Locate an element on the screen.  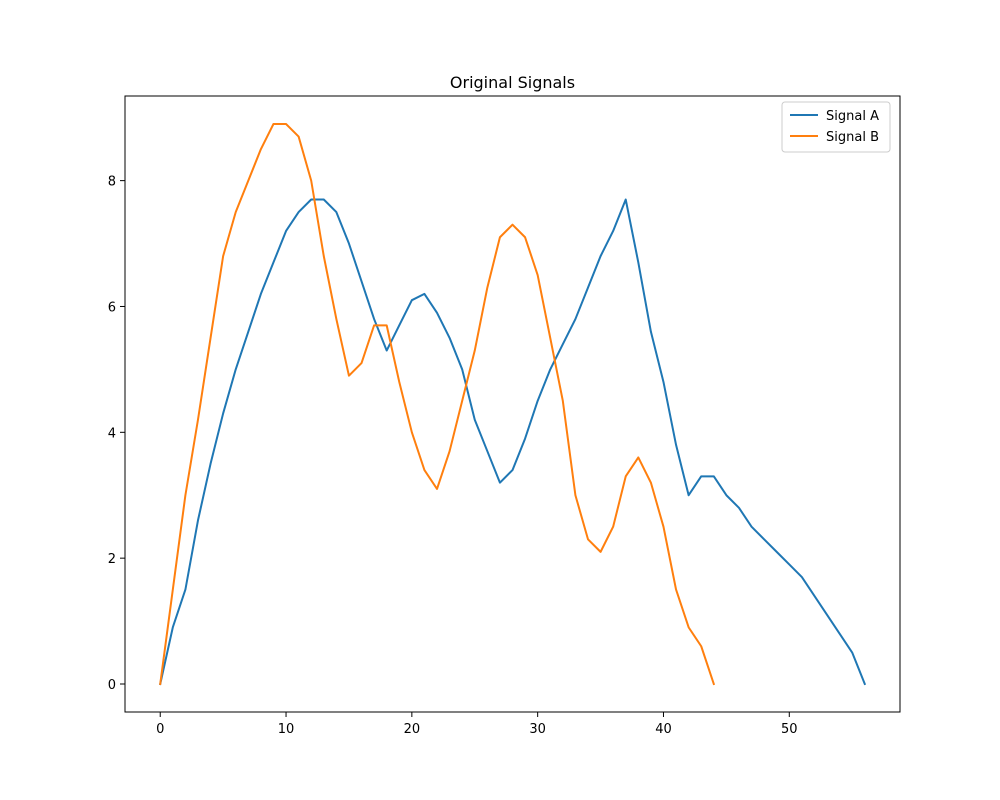
x-tick-label: 30 is located at coordinates (537, 729).